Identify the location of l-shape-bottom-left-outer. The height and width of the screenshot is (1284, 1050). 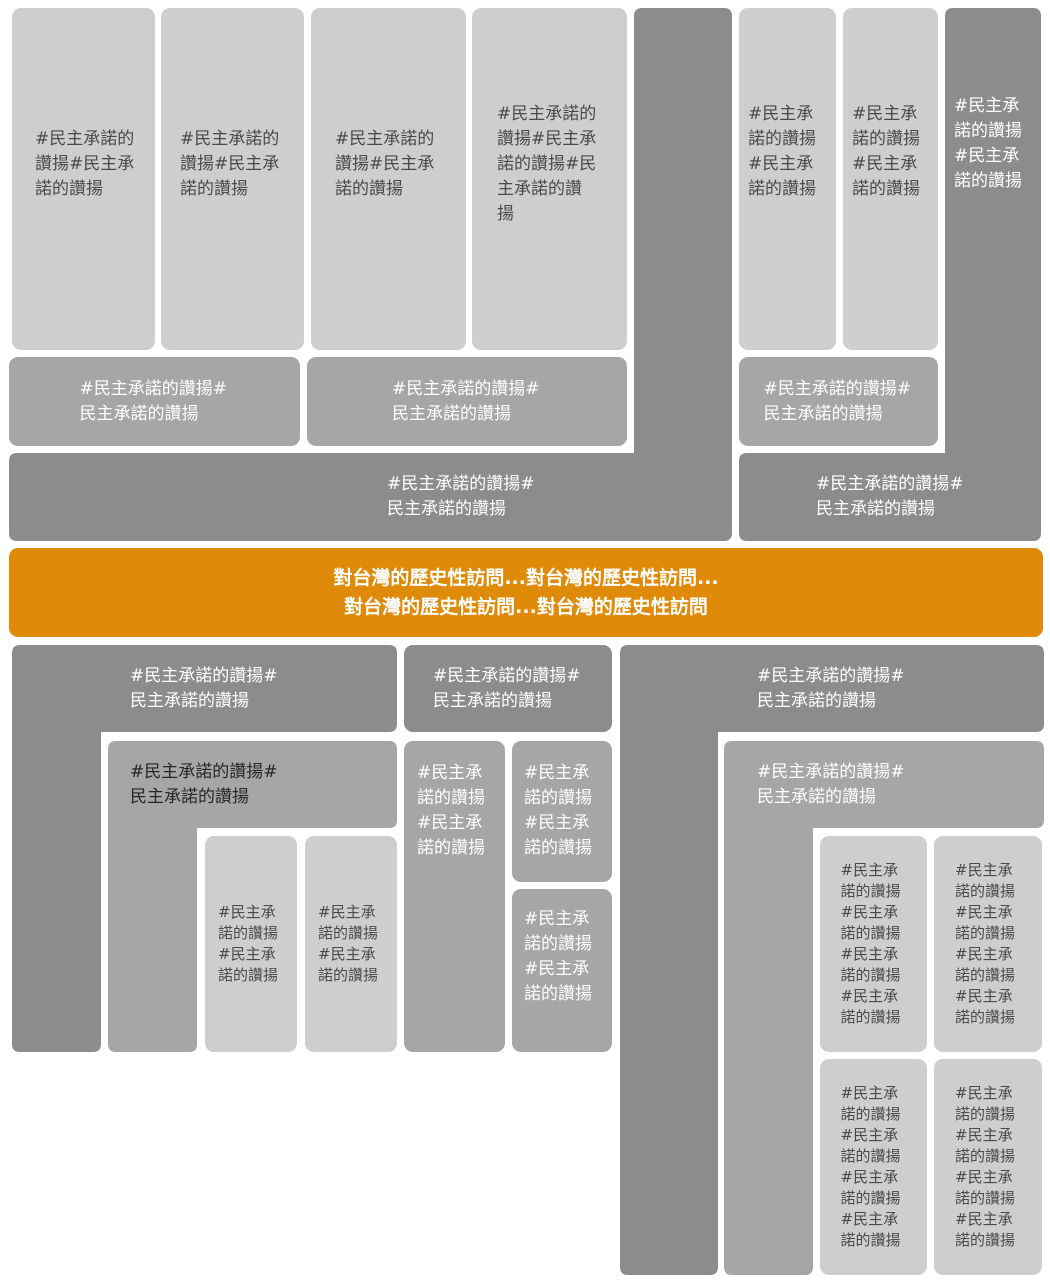
(204, 848).